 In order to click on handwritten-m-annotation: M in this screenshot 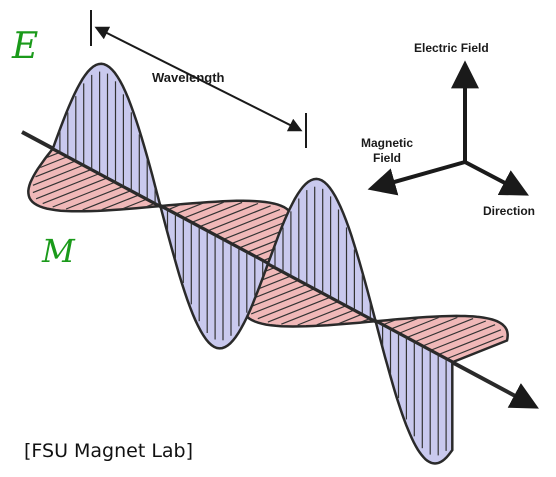, I will do `click(58, 251)`.